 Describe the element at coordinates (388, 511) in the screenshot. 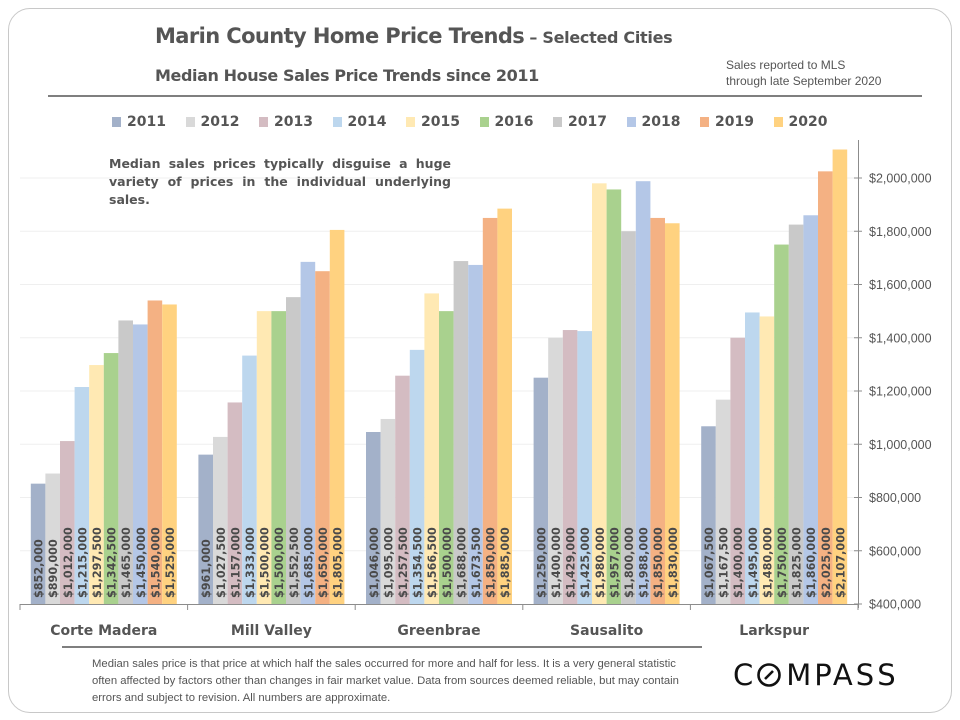

I see `bar-2012-greenbrae` at that location.